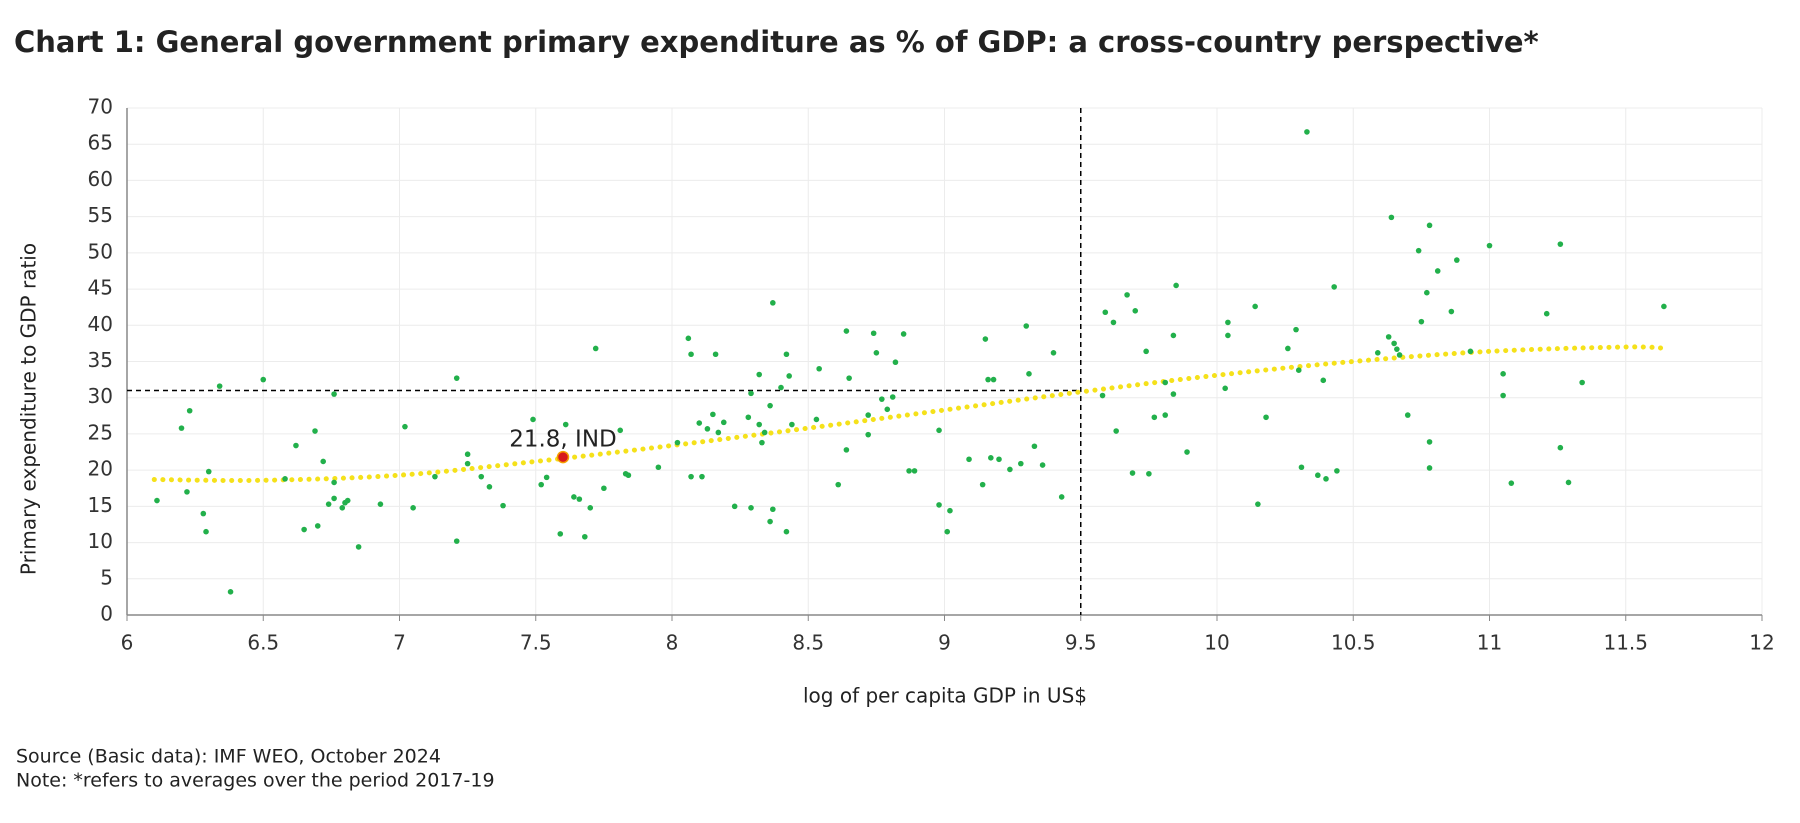 This screenshot has width=1800, height=823. I want to click on y-tick-label: 25, so click(100, 432).